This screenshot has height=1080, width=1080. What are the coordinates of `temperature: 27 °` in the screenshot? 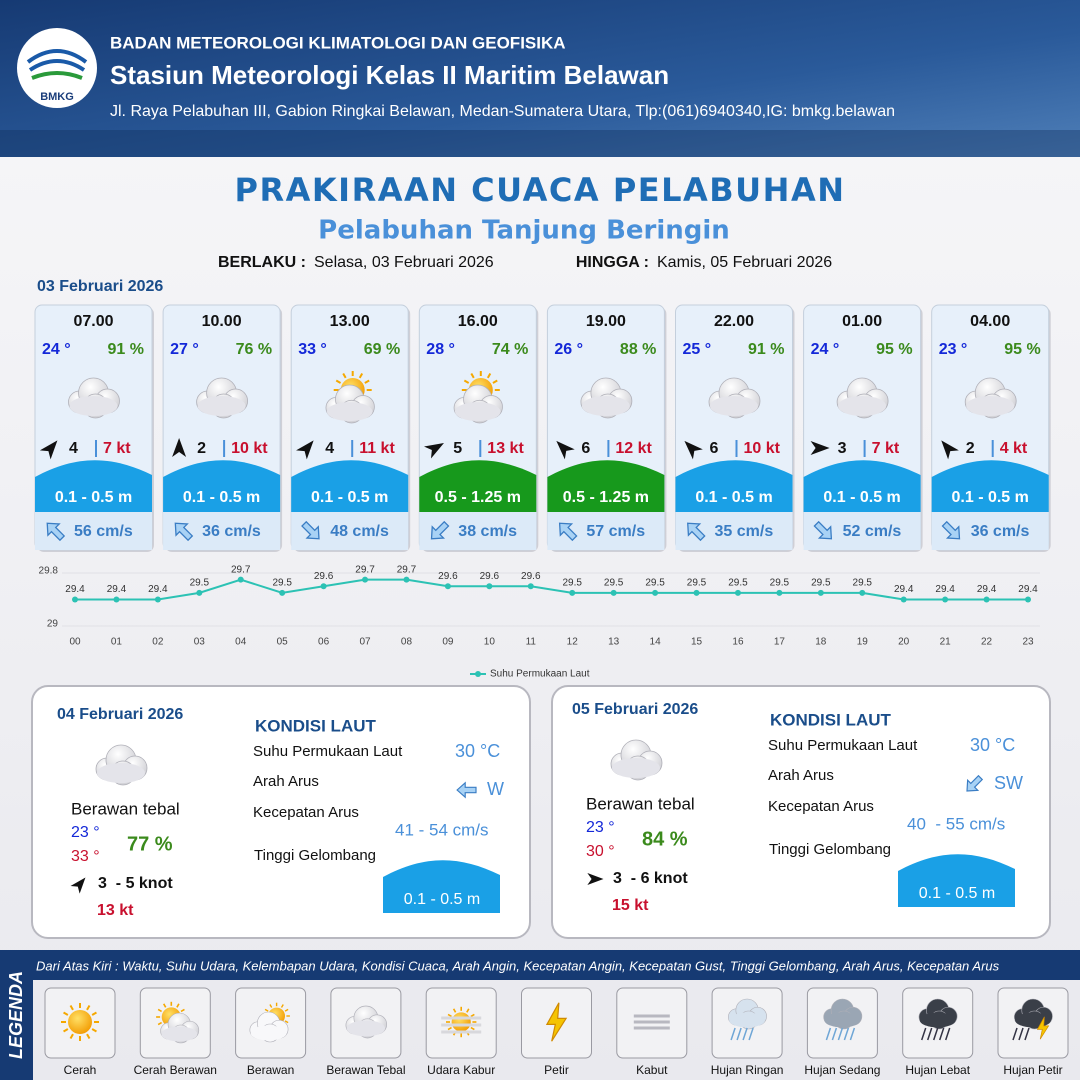 It's located at (184, 349).